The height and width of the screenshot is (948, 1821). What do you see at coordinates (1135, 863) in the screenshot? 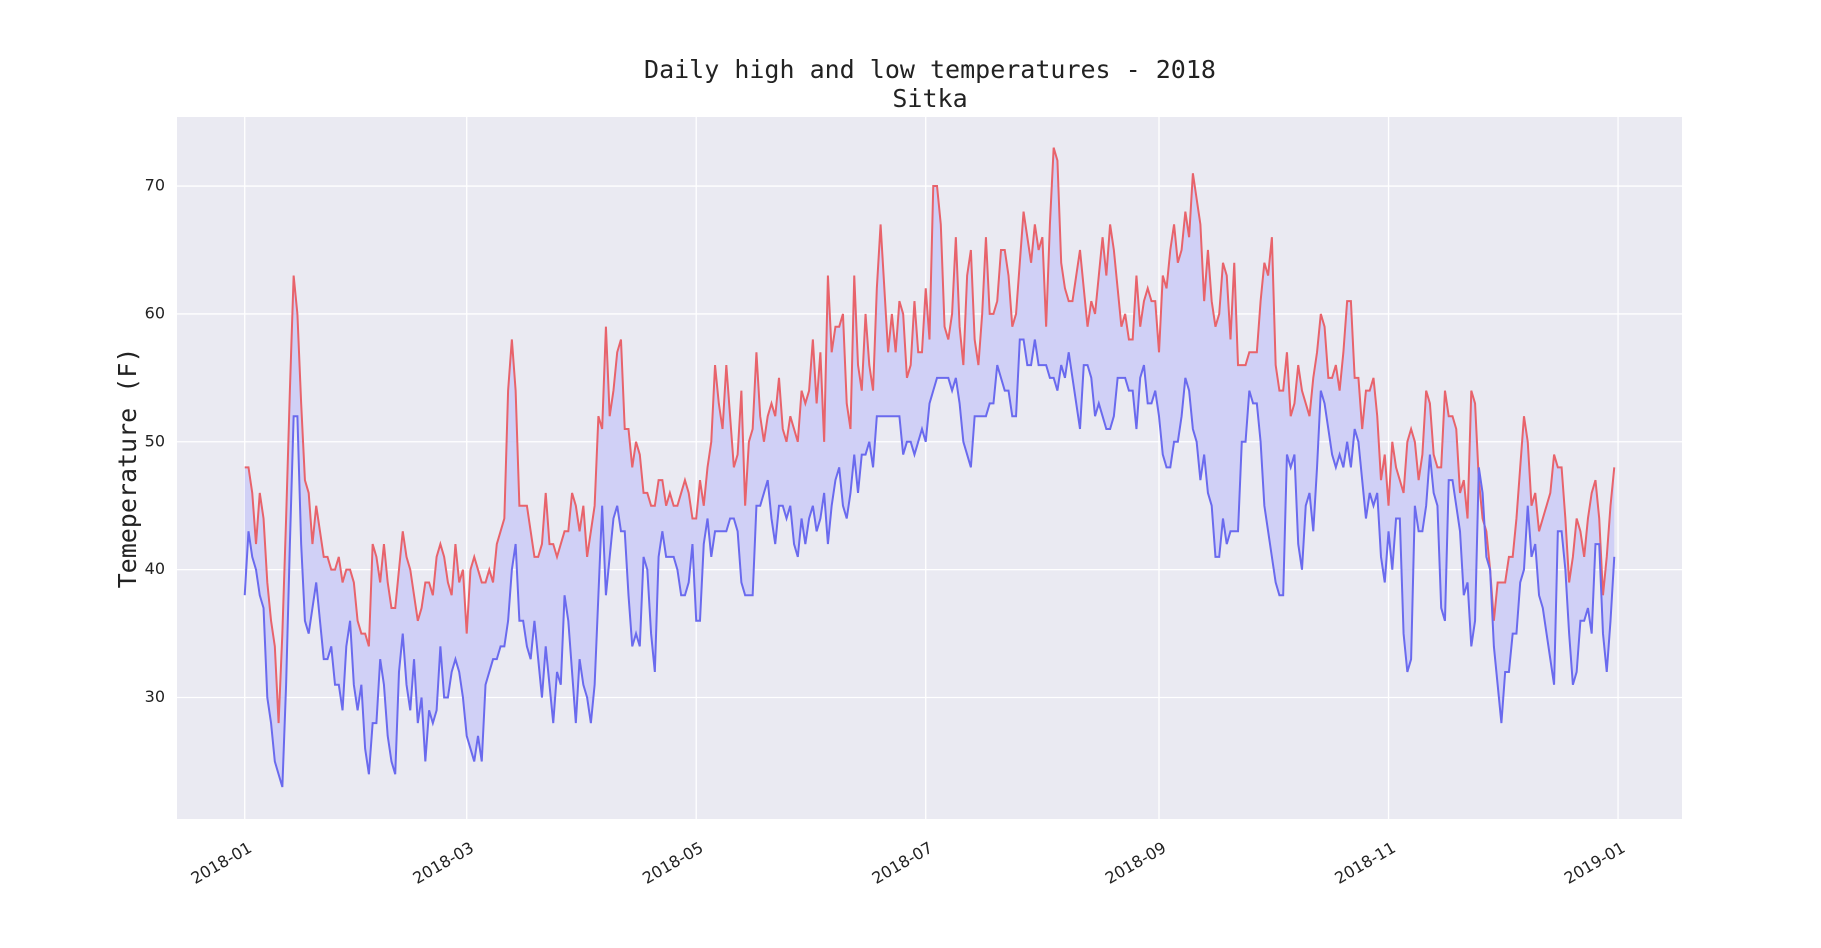
I see `x-tick-label: 2018-09` at bounding box center [1135, 863].